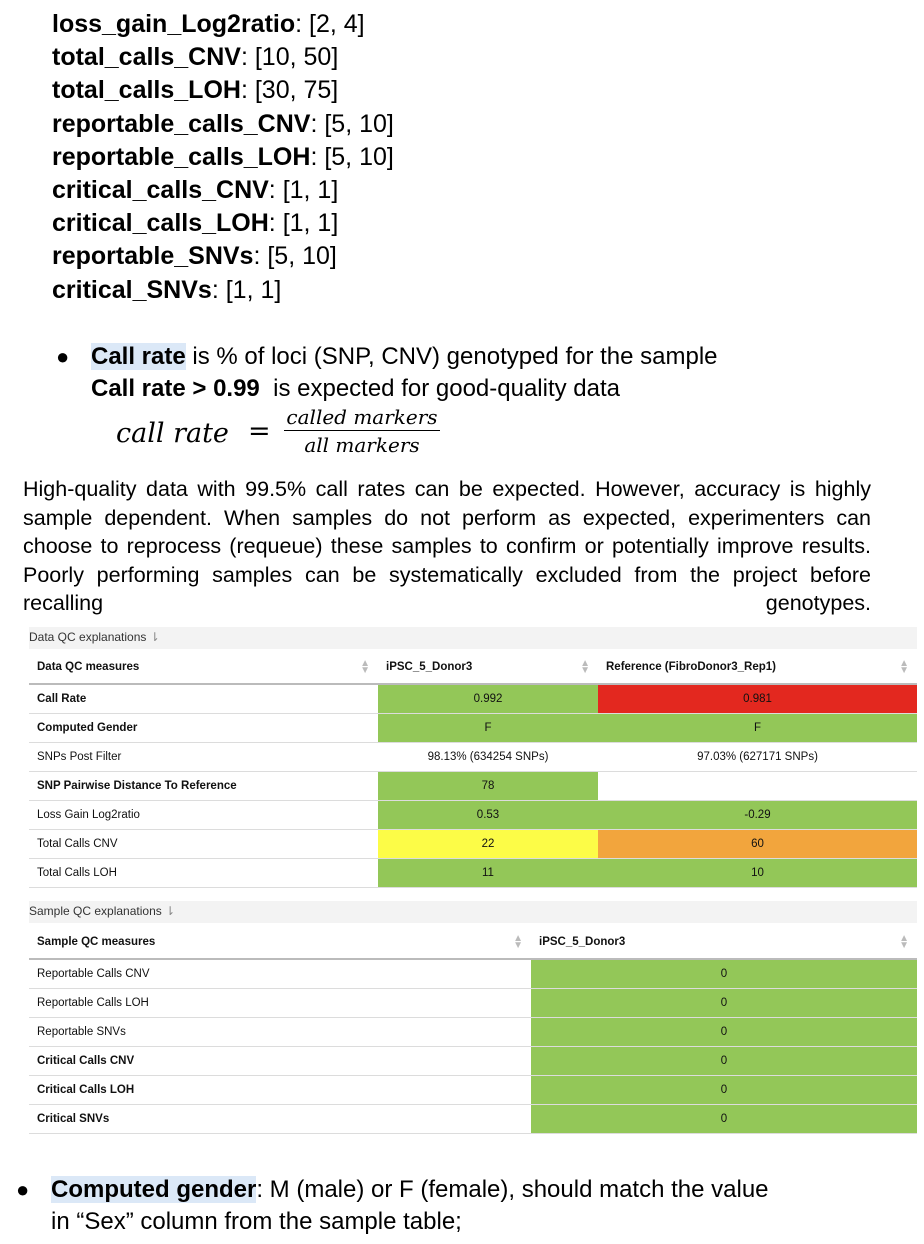  Describe the element at coordinates (280, 1032) in the screenshot. I see `measure-label: Reportable SNVs` at that location.